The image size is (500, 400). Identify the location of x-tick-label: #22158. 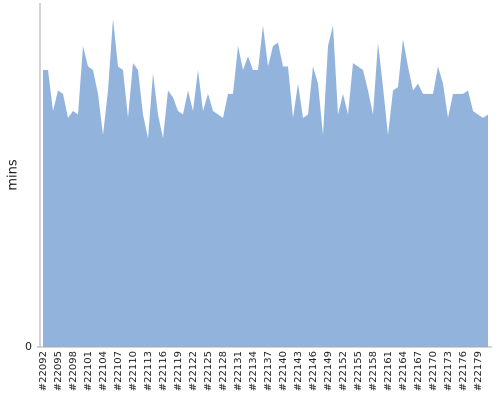
(373, 371).